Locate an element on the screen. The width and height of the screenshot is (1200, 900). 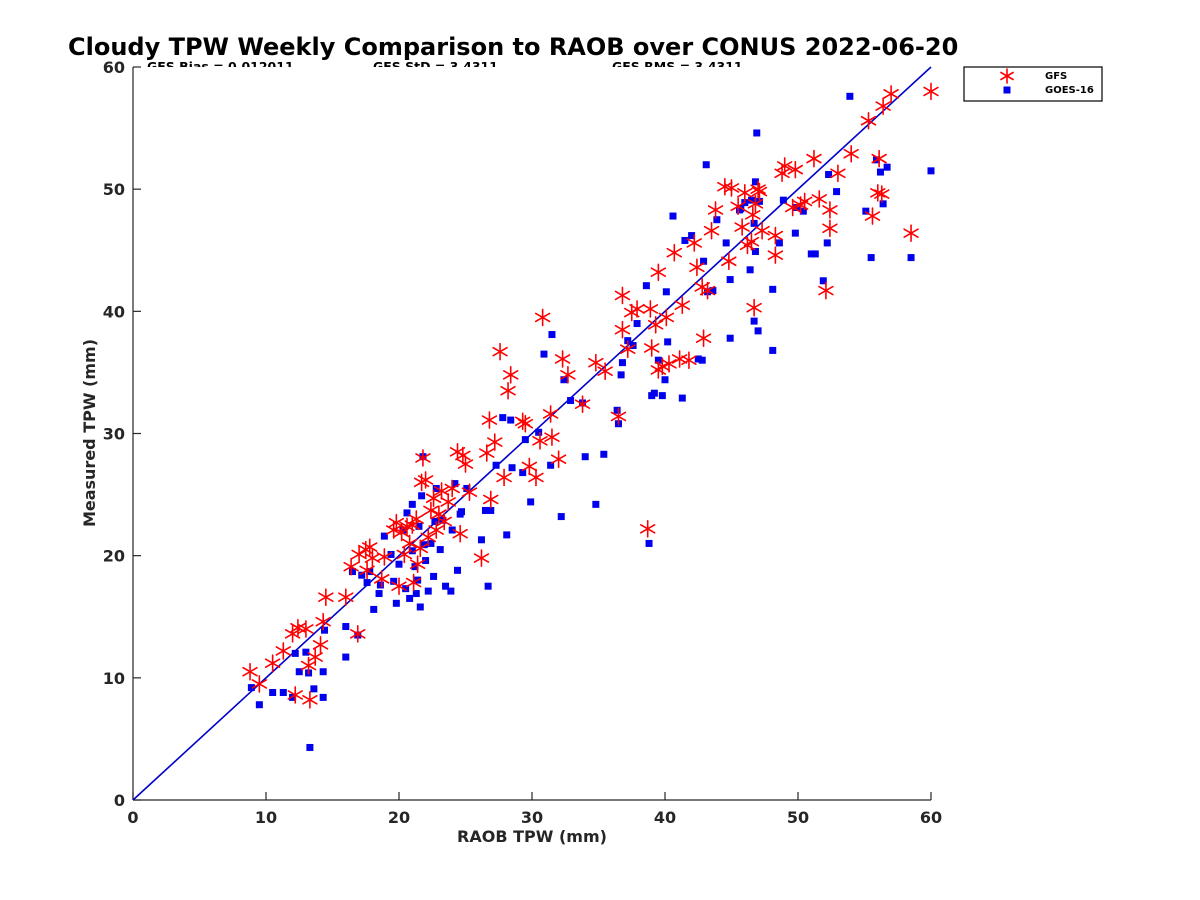
x-tick-label: 10 is located at coordinates (266, 817).